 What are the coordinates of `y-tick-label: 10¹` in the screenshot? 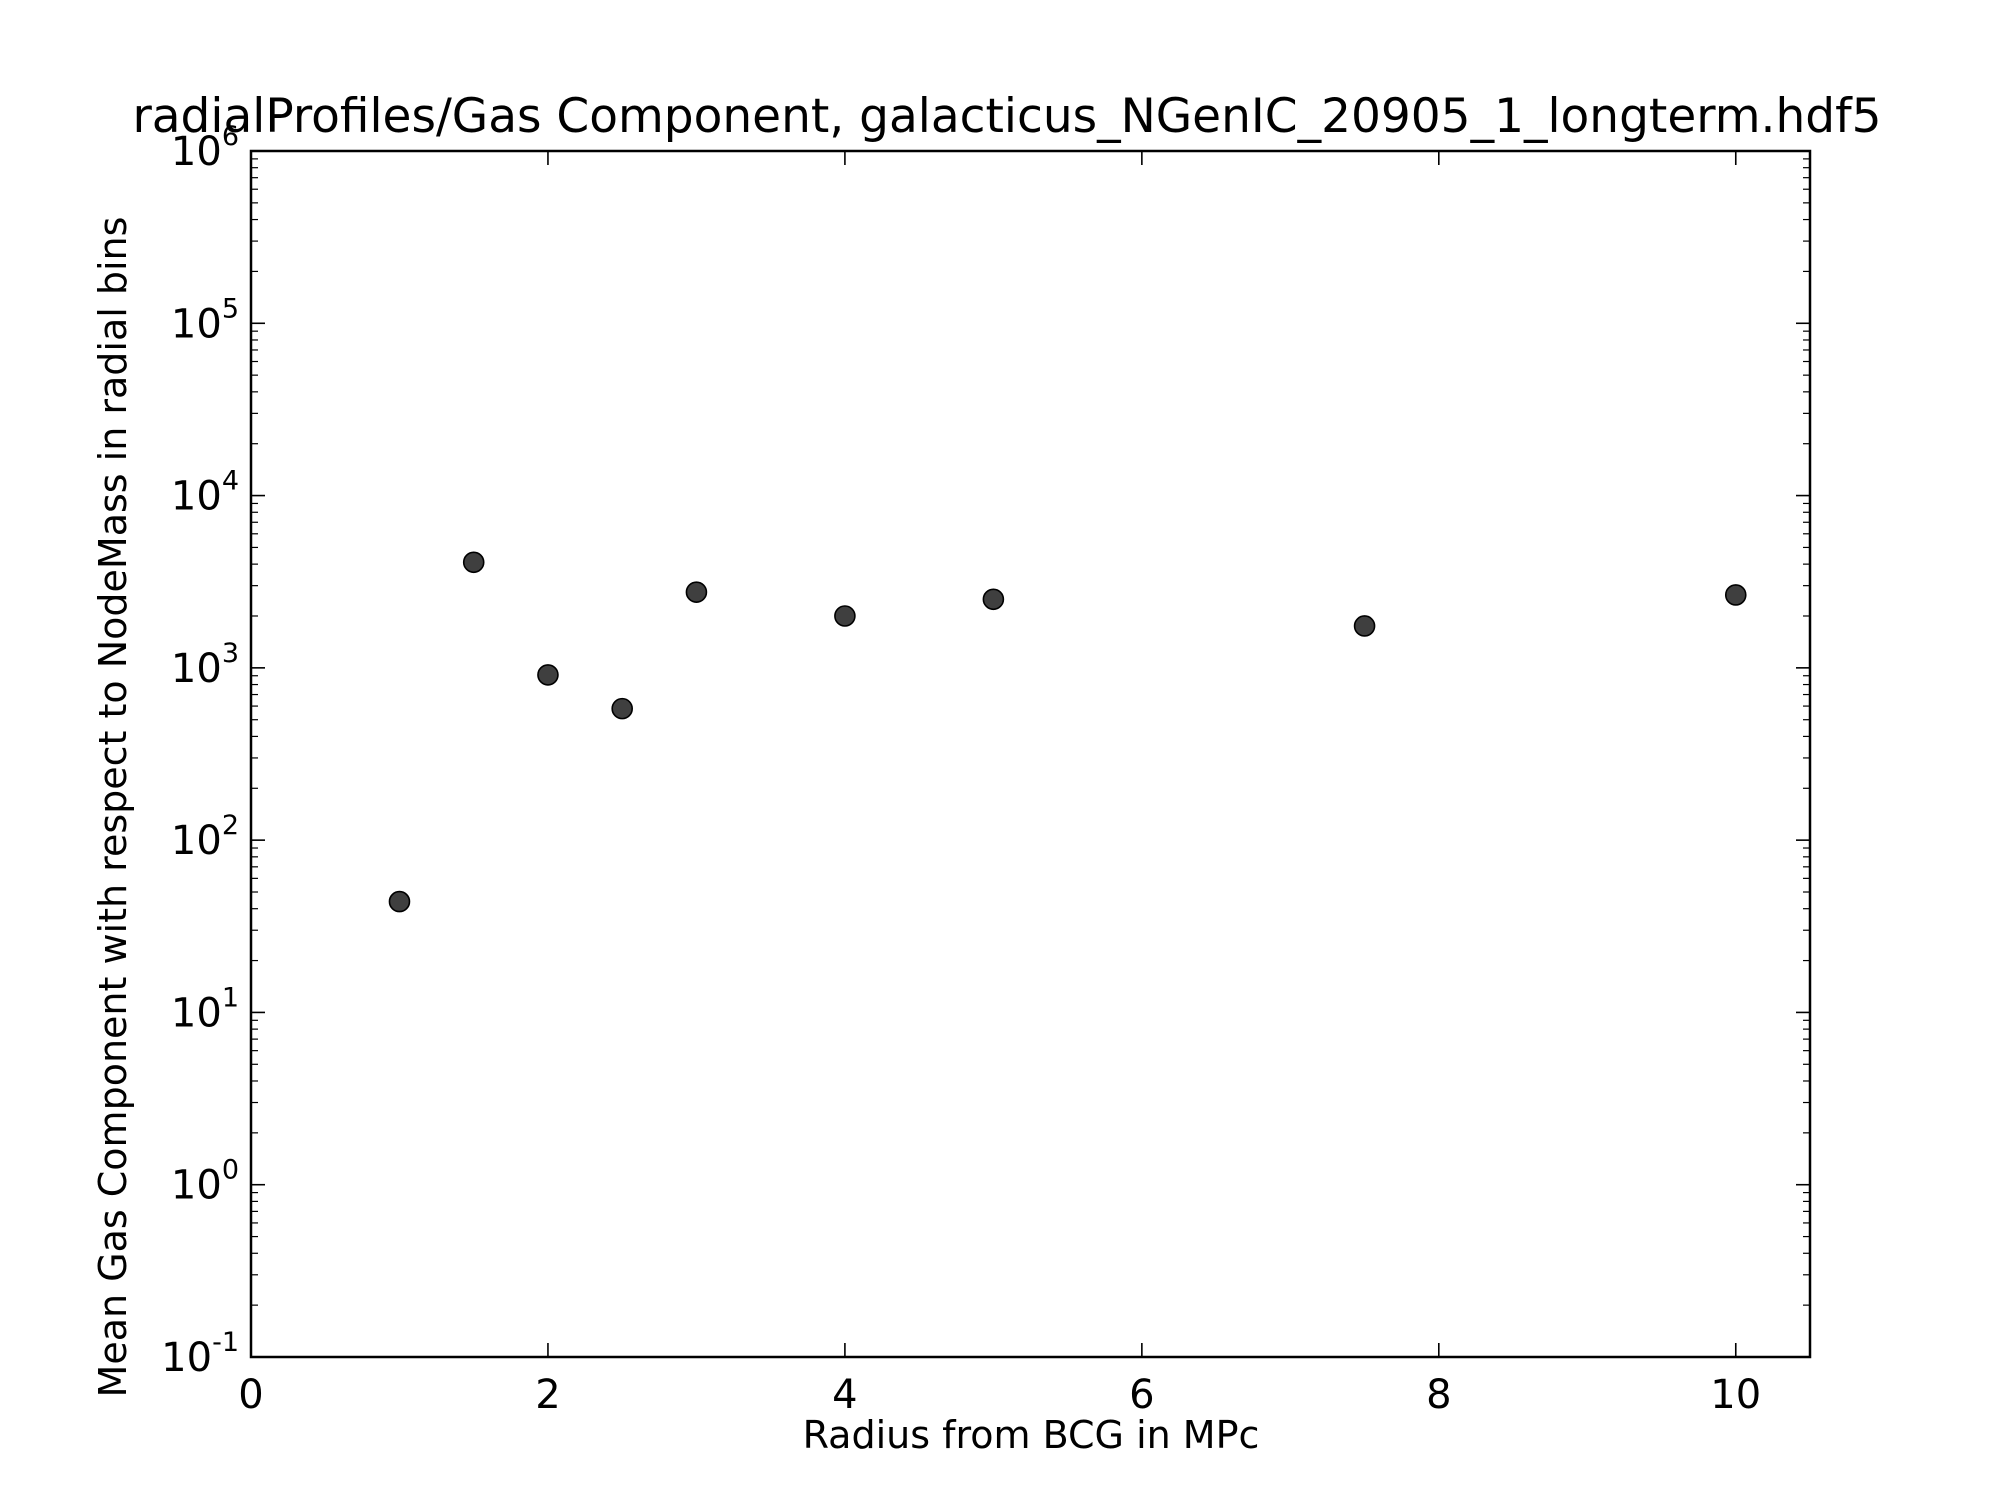 It's located at (205, 1009).